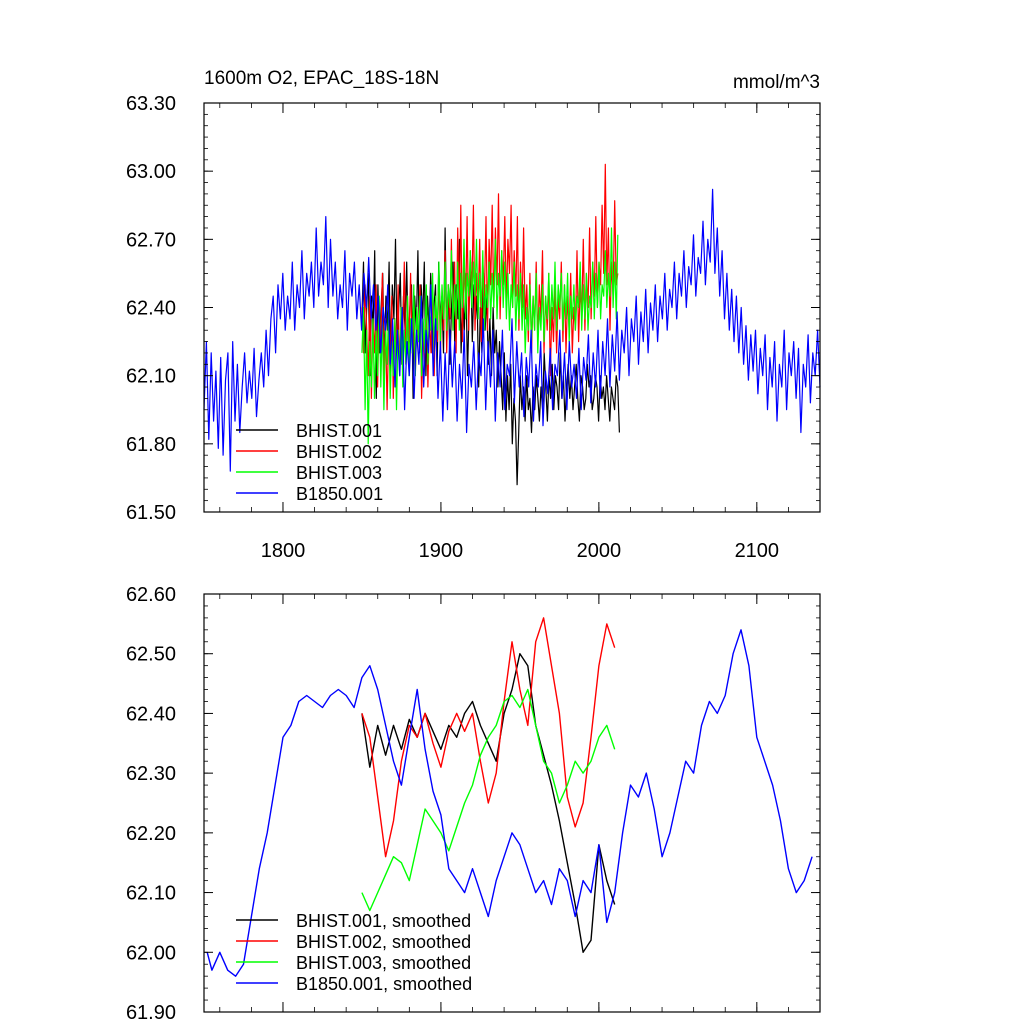  I want to click on top-title-left: 1600m O2, EPAC_18S-18N, so click(321, 78).